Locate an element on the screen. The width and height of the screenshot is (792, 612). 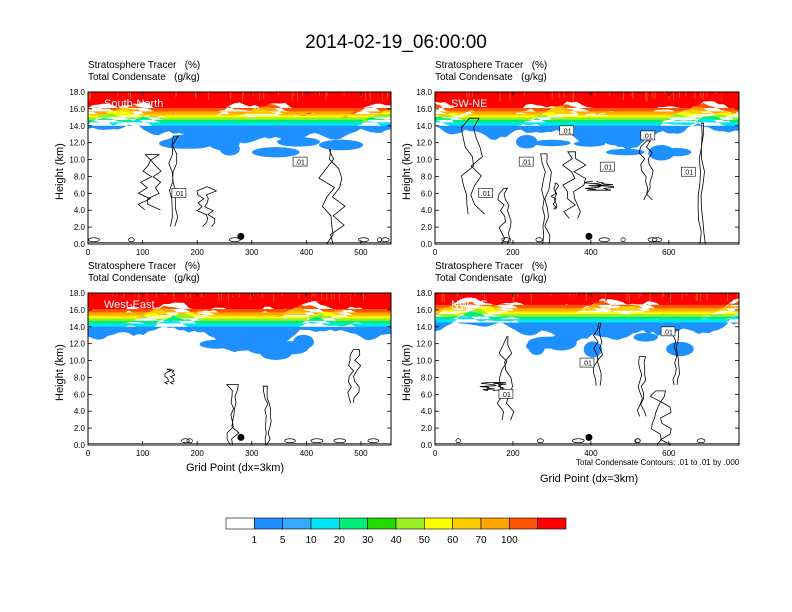
colorbar-tick-label: 30 is located at coordinates (368, 540).